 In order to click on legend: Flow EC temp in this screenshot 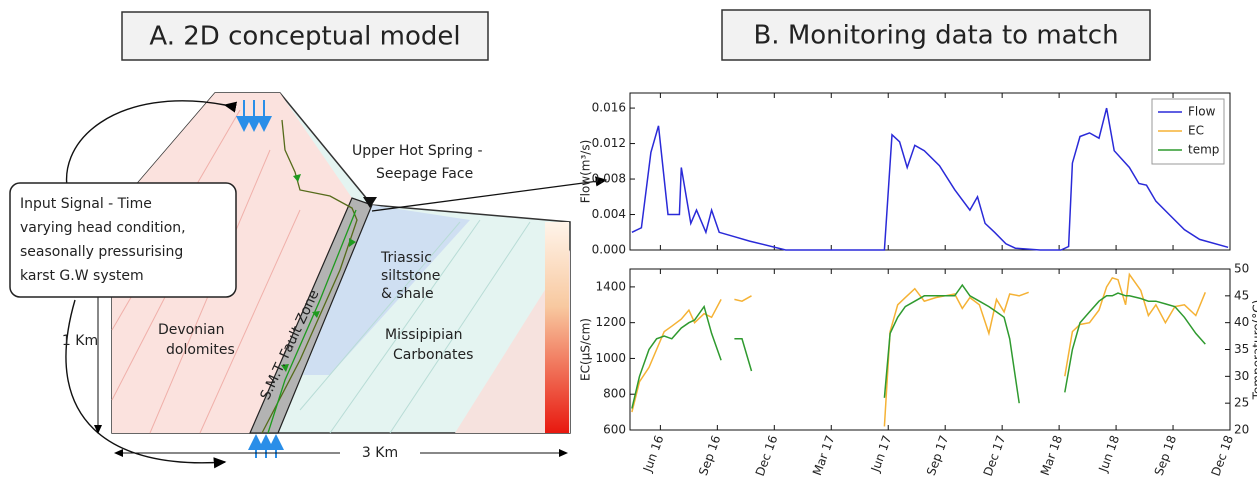, I will do `click(1188, 131)`.